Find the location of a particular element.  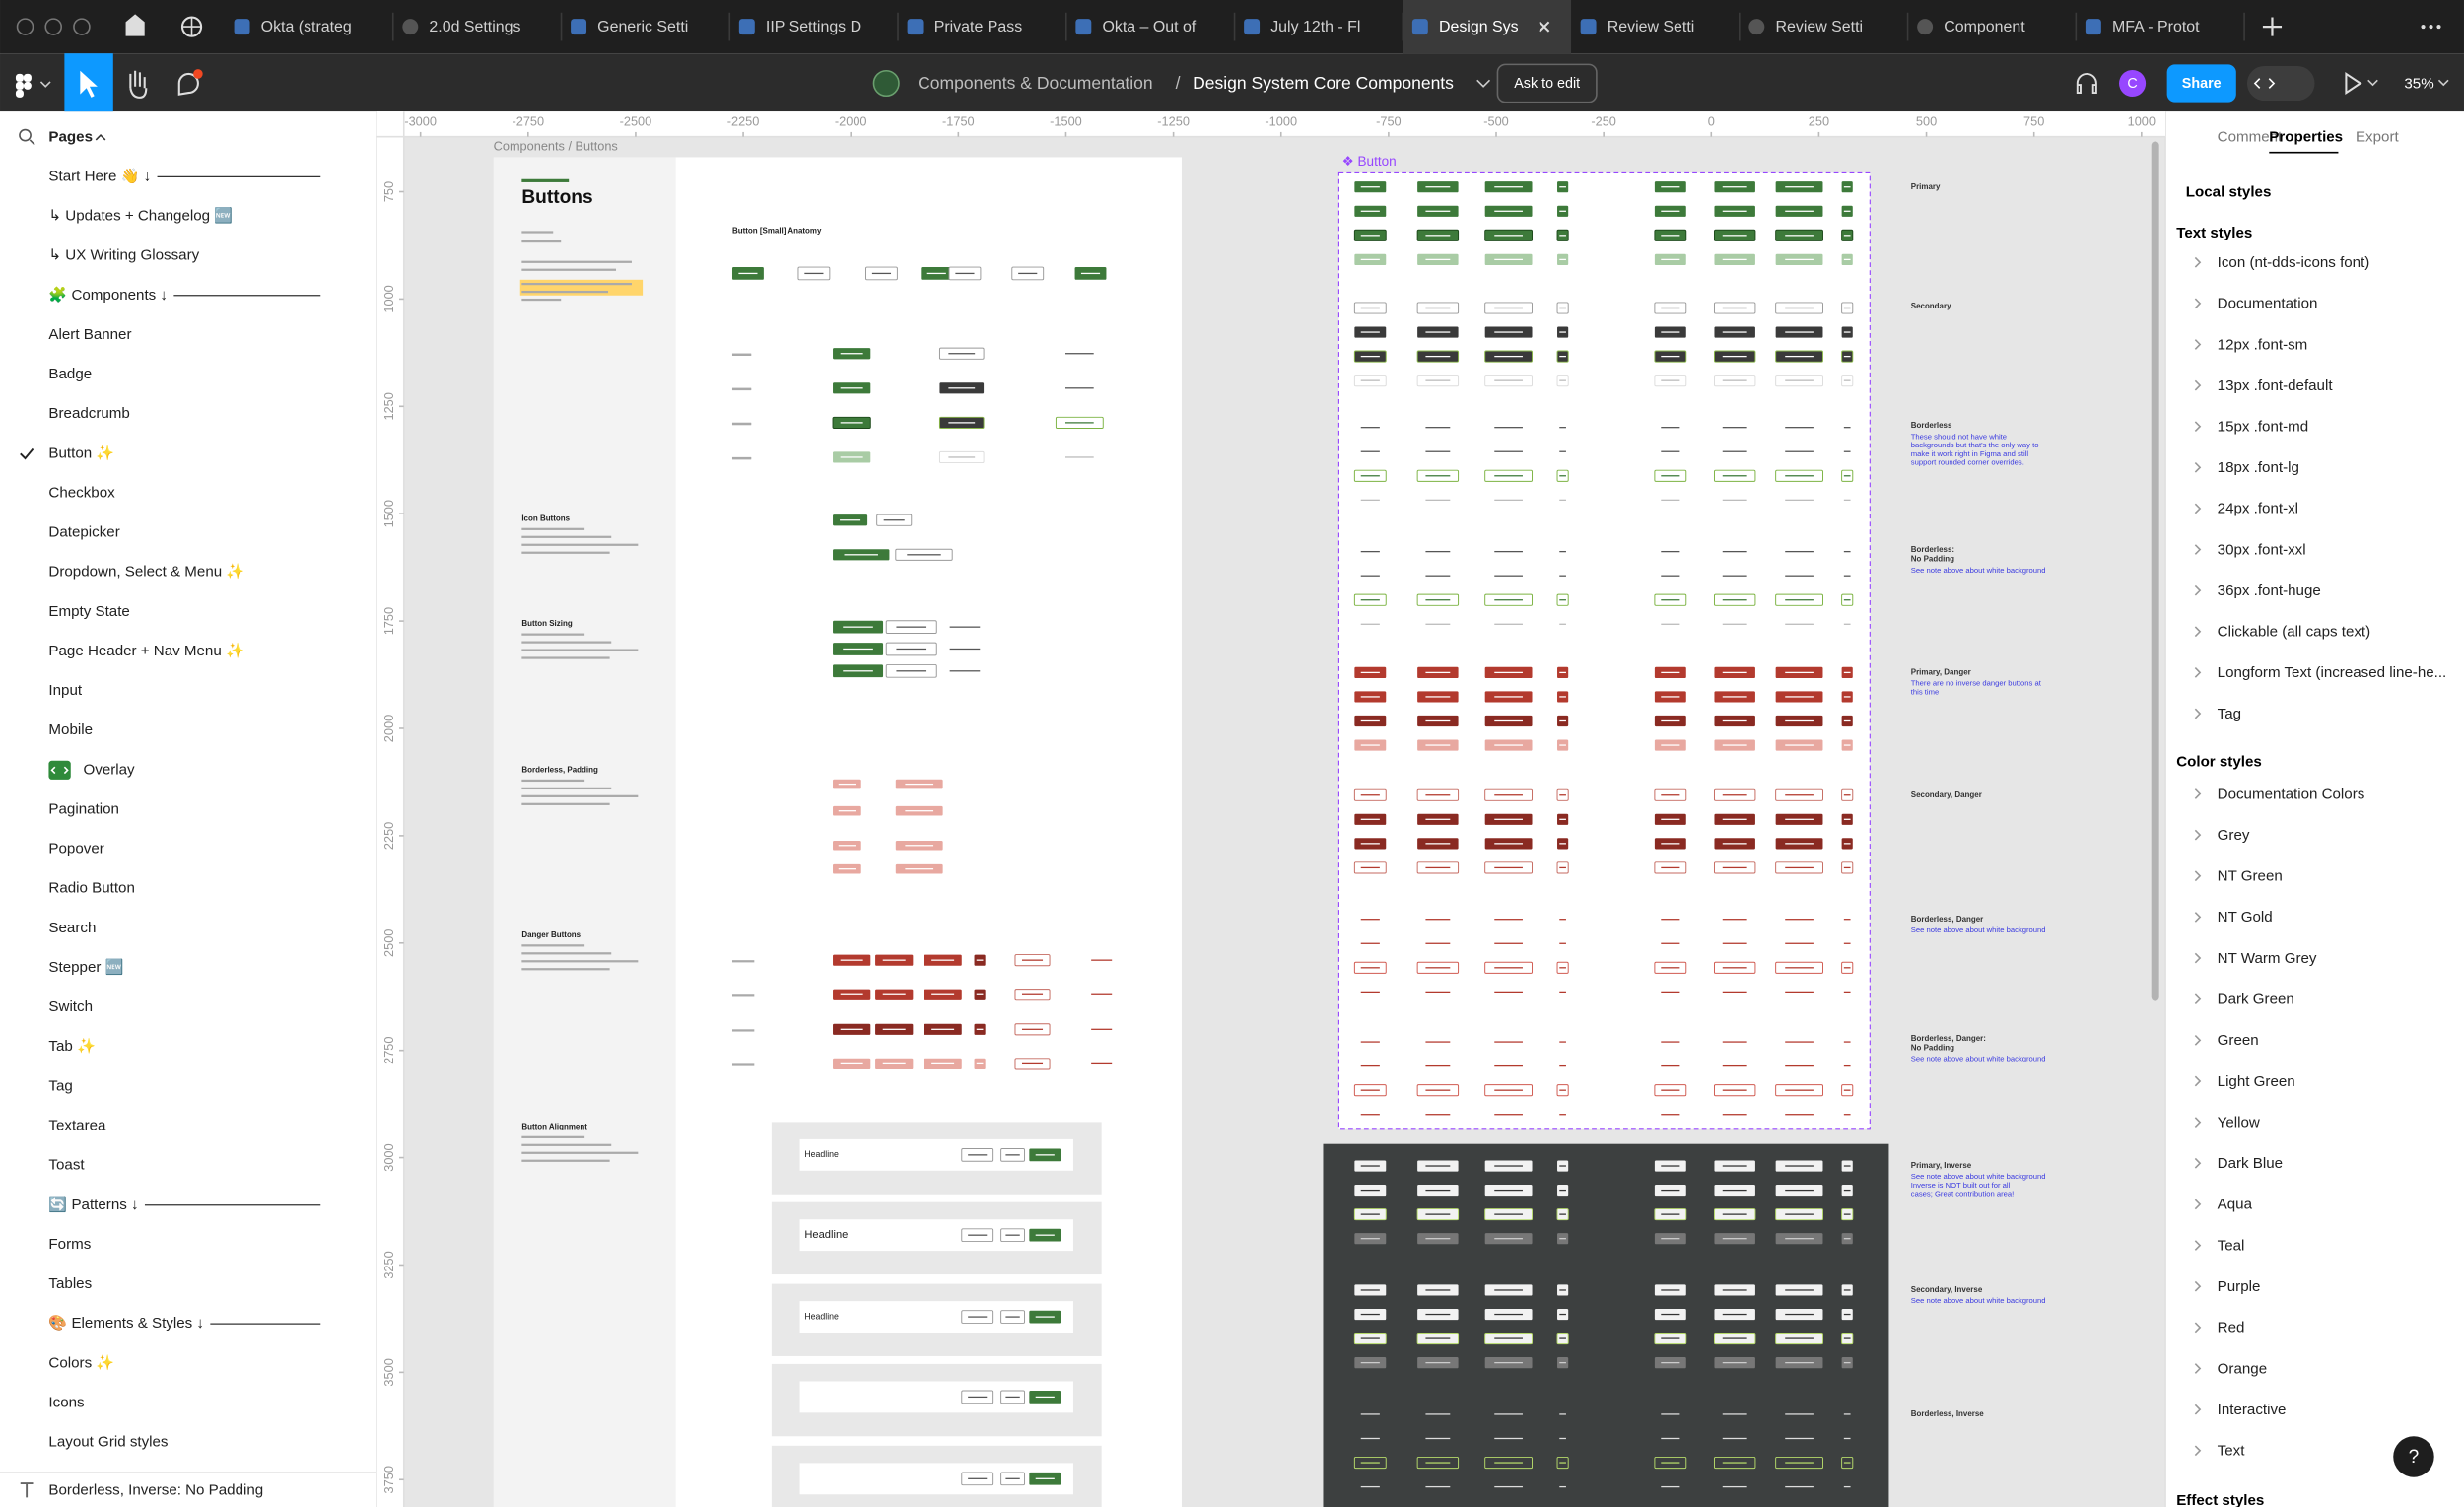

page-item: Button ✨ is located at coordinates (81, 452).